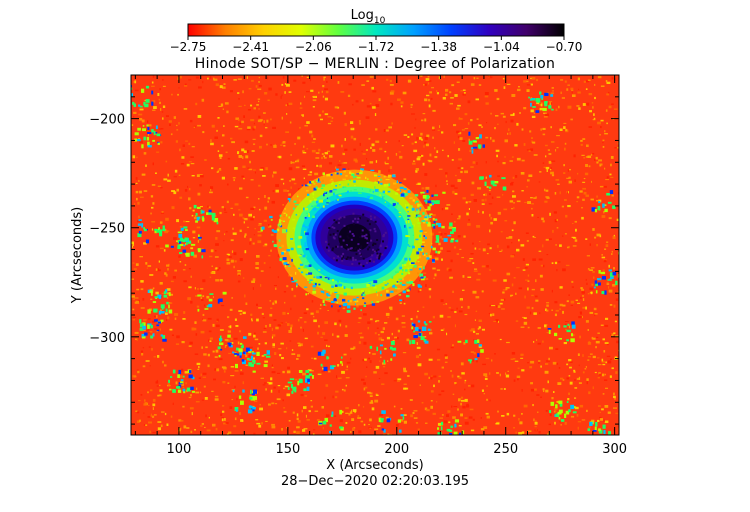  What do you see at coordinates (614, 449) in the screenshot?
I see `x-tick-label: 300` at bounding box center [614, 449].